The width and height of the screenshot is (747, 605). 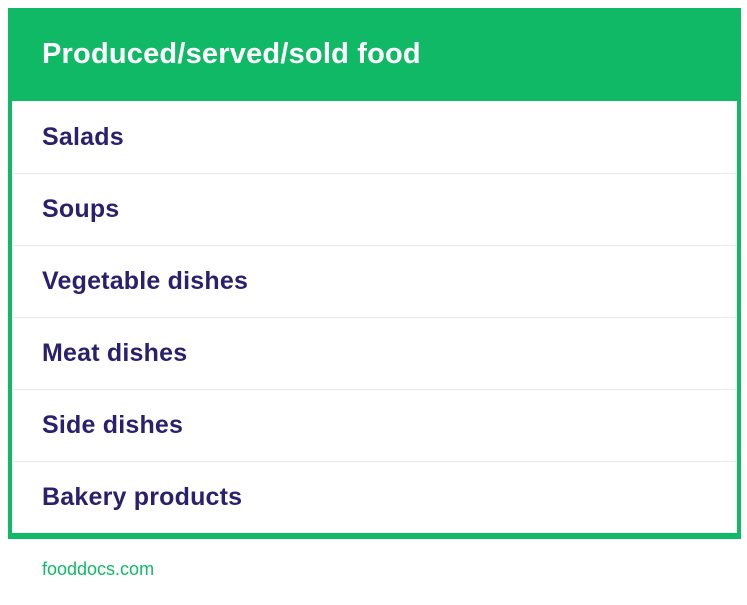 I want to click on table-row: Side dishes, so click(x=374, y=425).